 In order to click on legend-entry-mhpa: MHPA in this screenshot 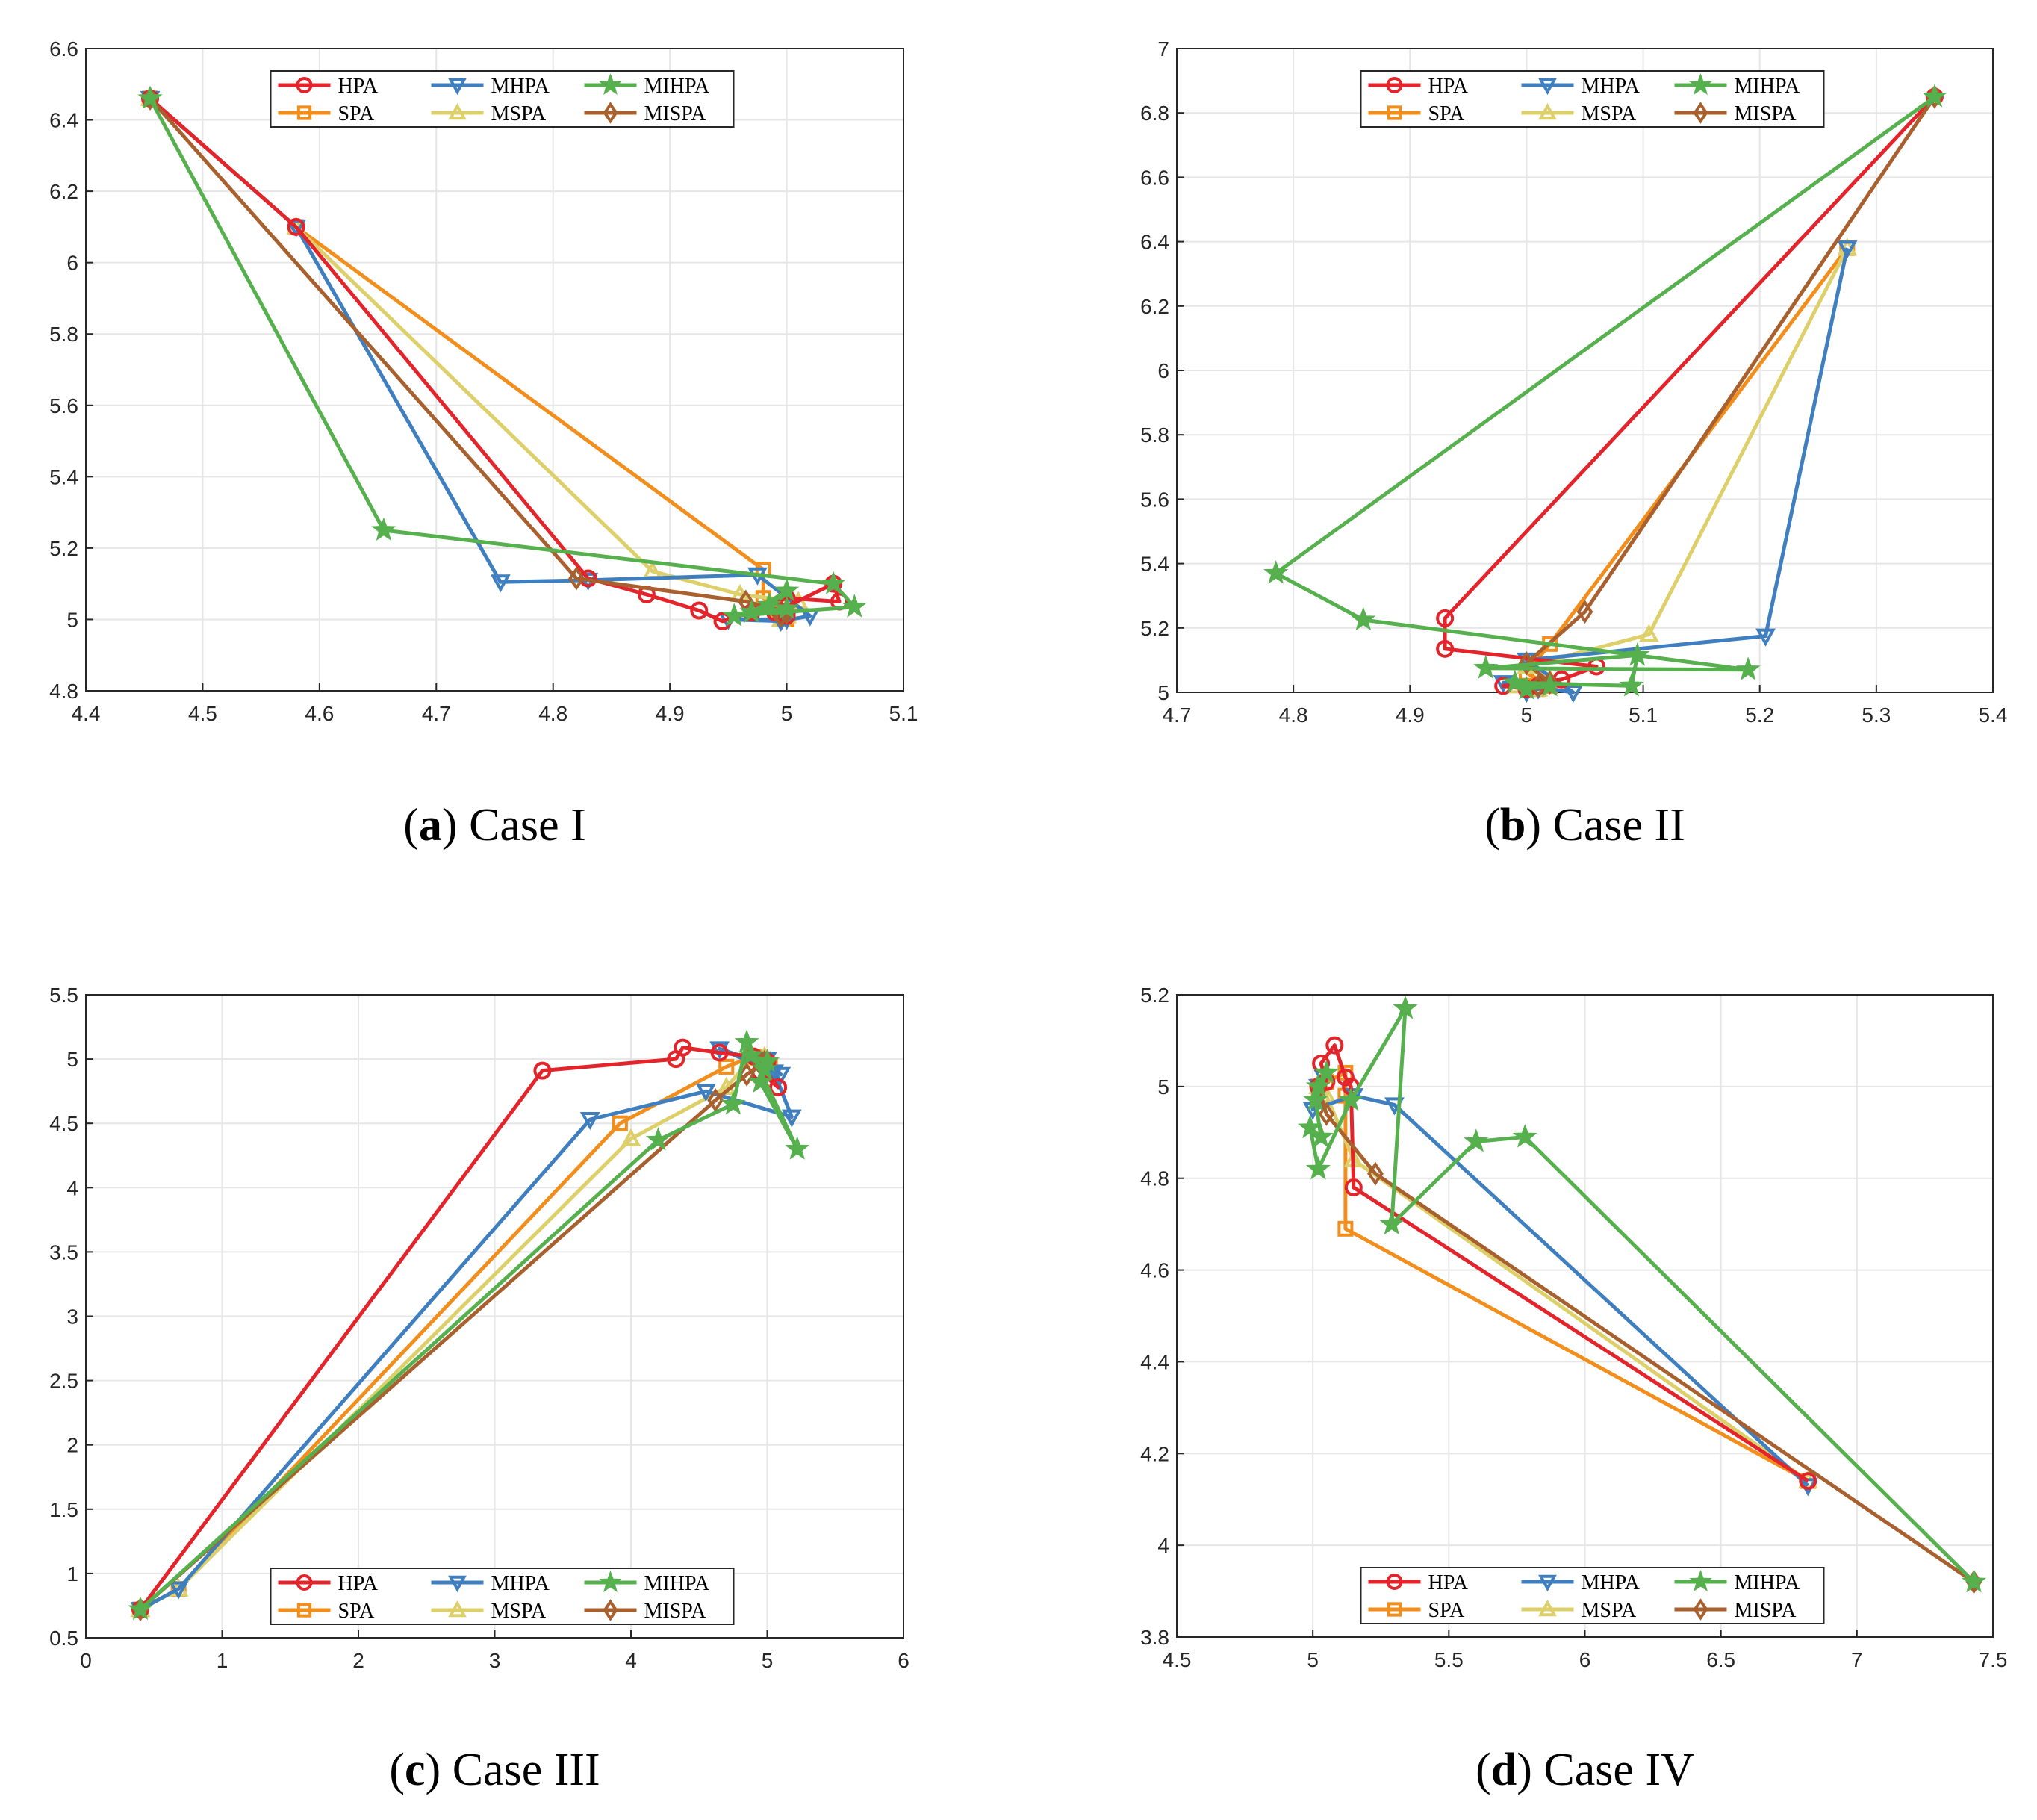, I will do `click(1581, 86)`.